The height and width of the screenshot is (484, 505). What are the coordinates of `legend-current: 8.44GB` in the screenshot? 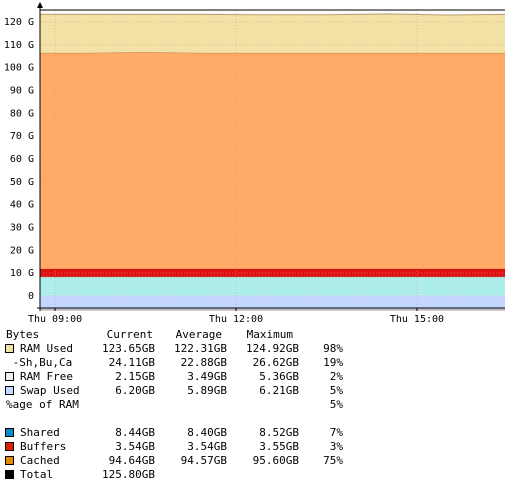 It's located at (135, 432).